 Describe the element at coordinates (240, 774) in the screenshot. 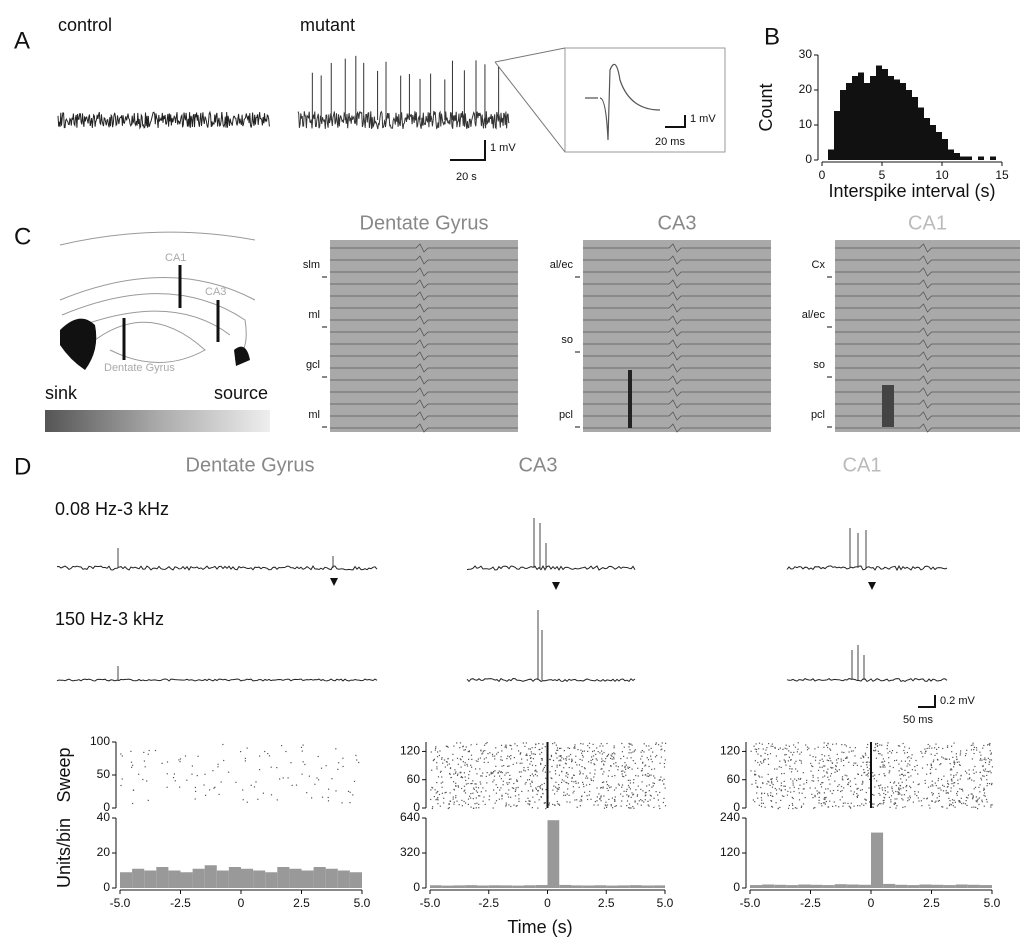

I see `raster-dots` at that location.